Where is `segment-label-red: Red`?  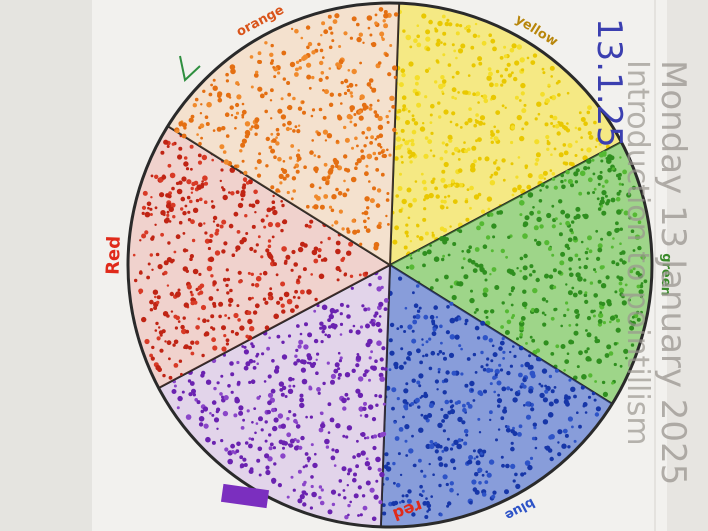
segment-label-red: Red is located at coordinates (114, 256).